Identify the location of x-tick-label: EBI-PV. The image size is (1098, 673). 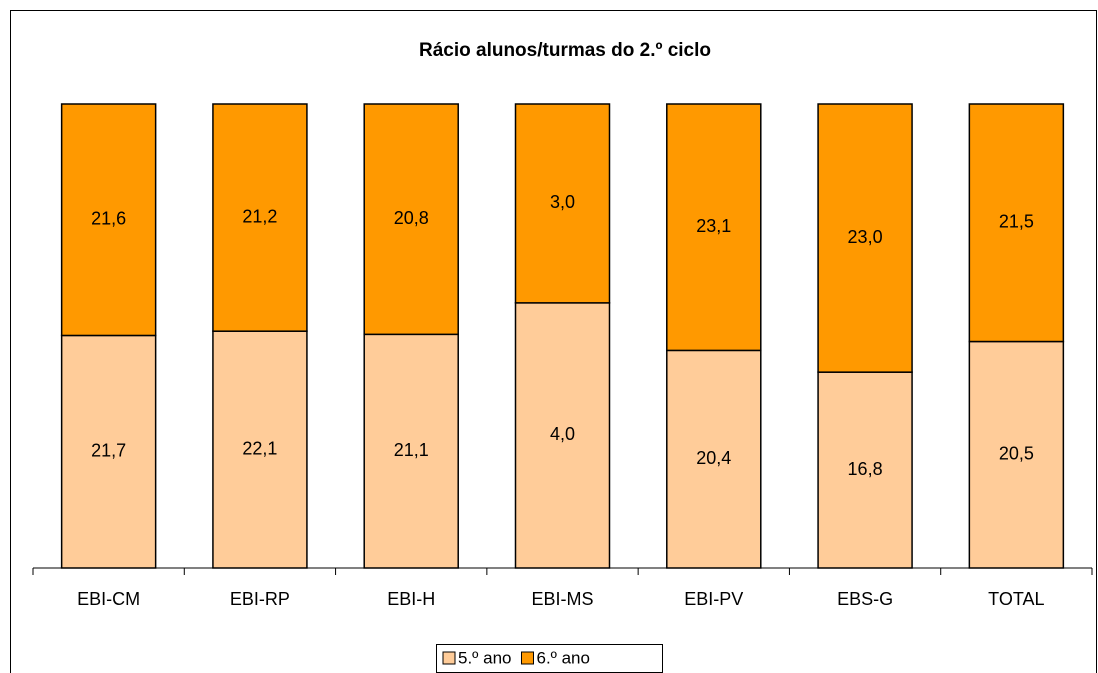
(713, 599).